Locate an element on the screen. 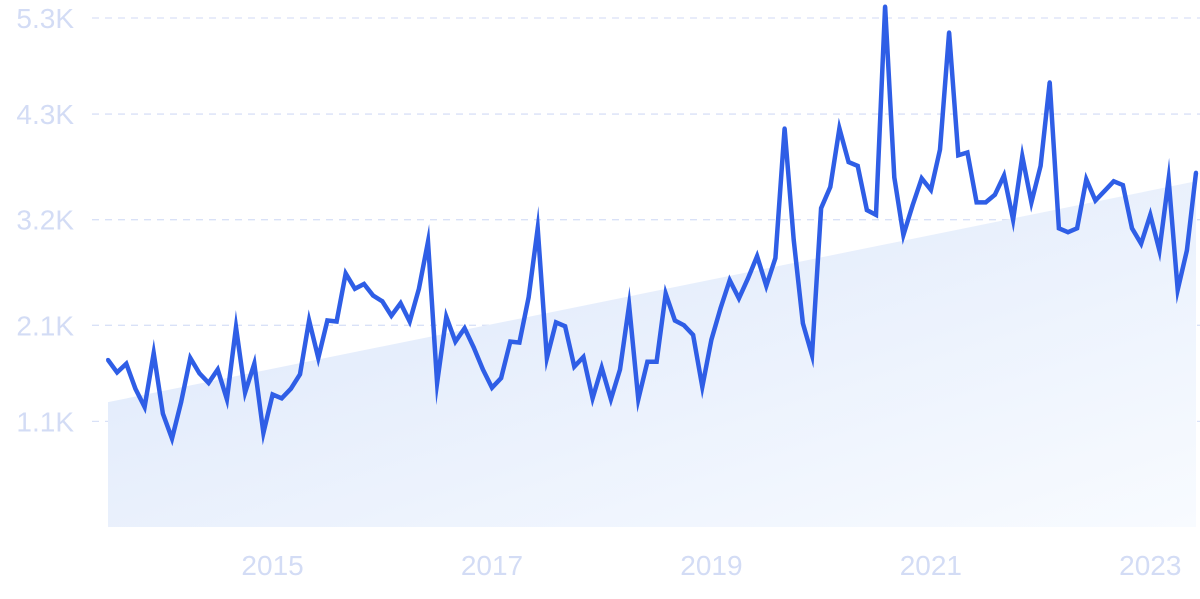 Image resolution: width=1200 pixels, height=599 pixels. x-tick-label: 2015 is located at coordinates (272, 565).